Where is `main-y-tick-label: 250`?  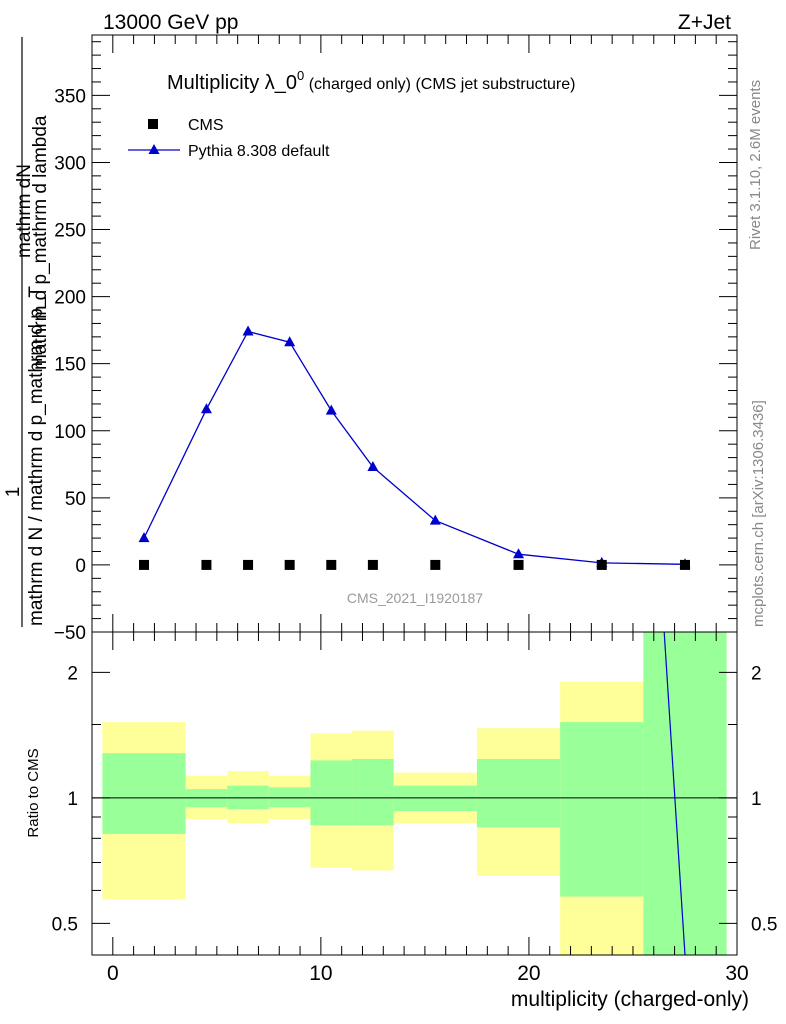
main-y-tick-label: 250 is located at coordinates (70, 231).